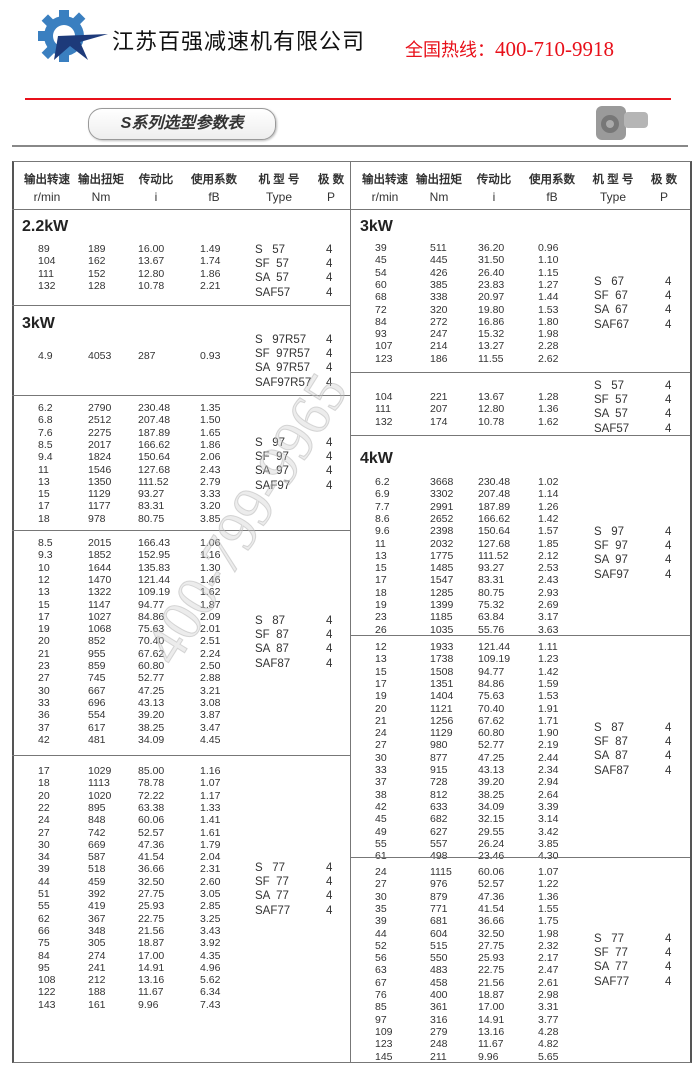 The width and height of the screenshot is (700, 1068). I want to click on torque-cell: 2652, so click(442, 518).